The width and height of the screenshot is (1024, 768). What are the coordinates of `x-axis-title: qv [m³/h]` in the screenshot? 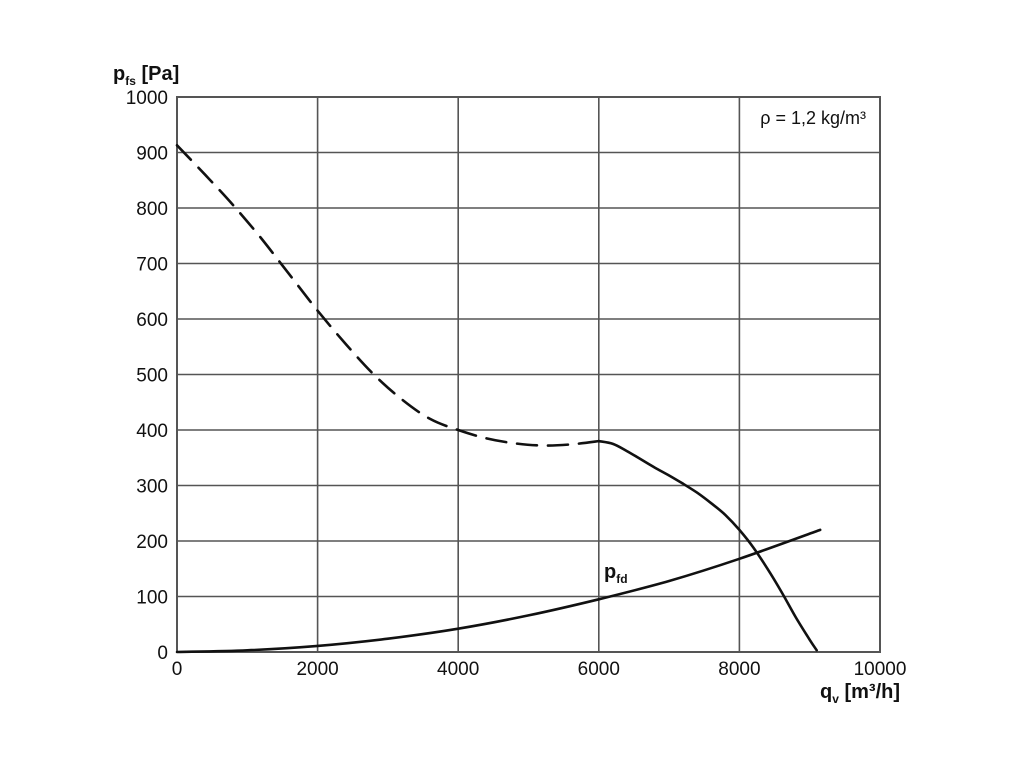 It's located at (860, 693).